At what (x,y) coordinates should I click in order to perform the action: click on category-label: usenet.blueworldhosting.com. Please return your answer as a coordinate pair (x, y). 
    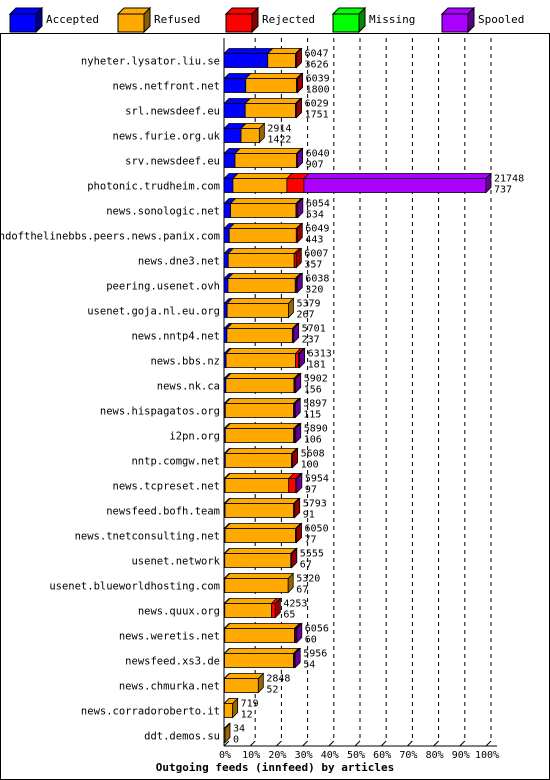
    Looking at the image, I should click on (134, 587).